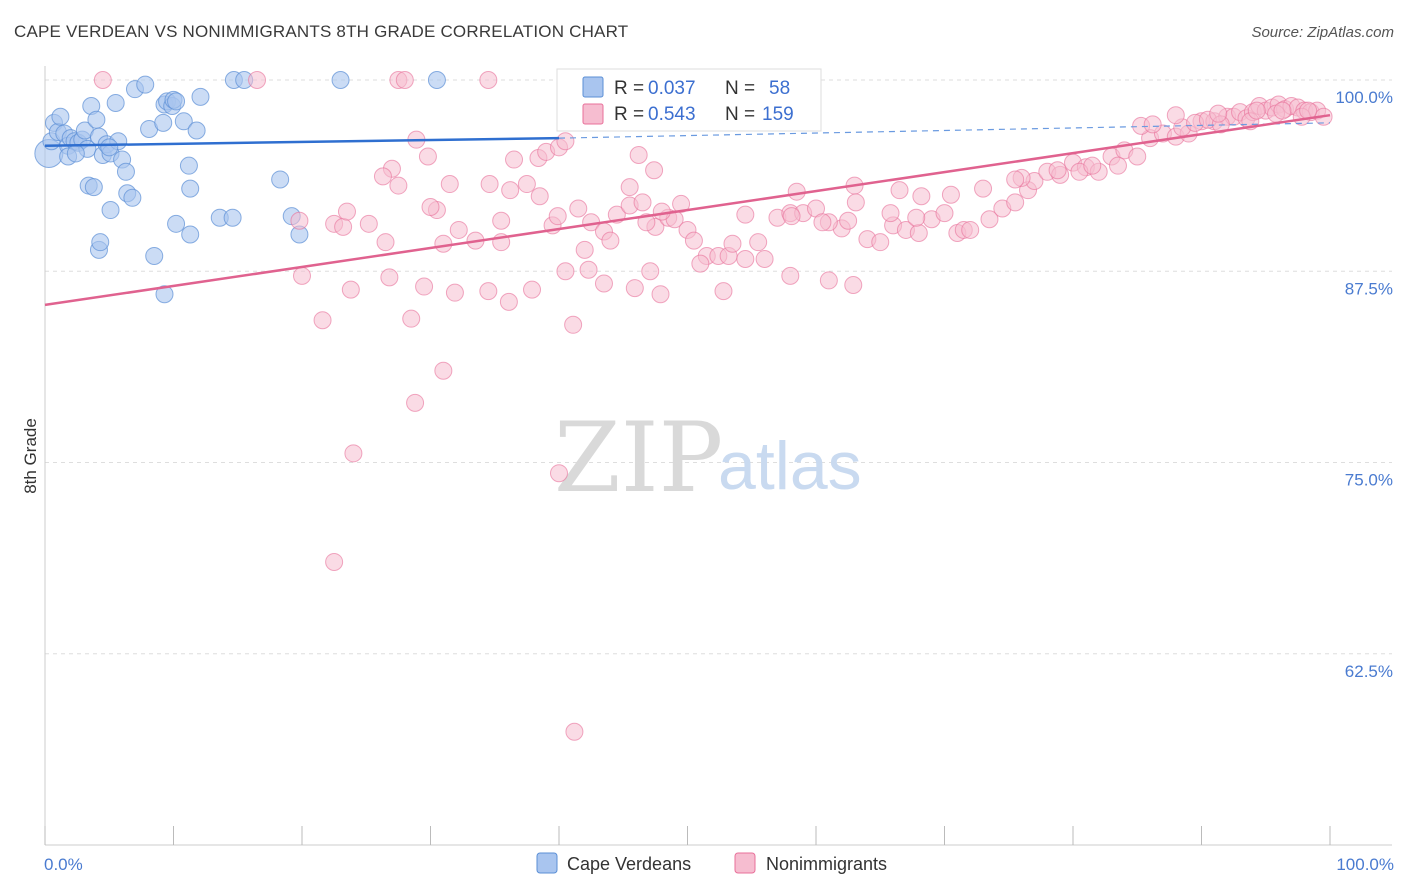  What do you see at coordinates (240, 187) in the screenshot?
I see `cape-verdeans-points` at bounding box center [240, 187].